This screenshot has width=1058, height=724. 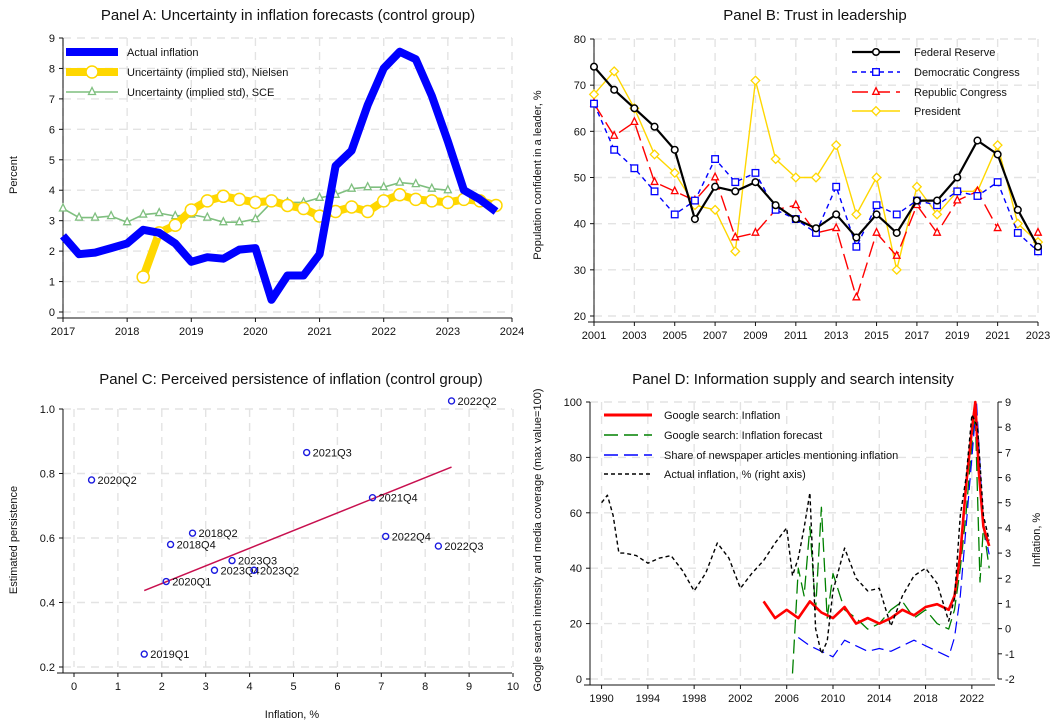 I want to click on panel-b-xtick-label: 2019, so click(x=957, y=336).